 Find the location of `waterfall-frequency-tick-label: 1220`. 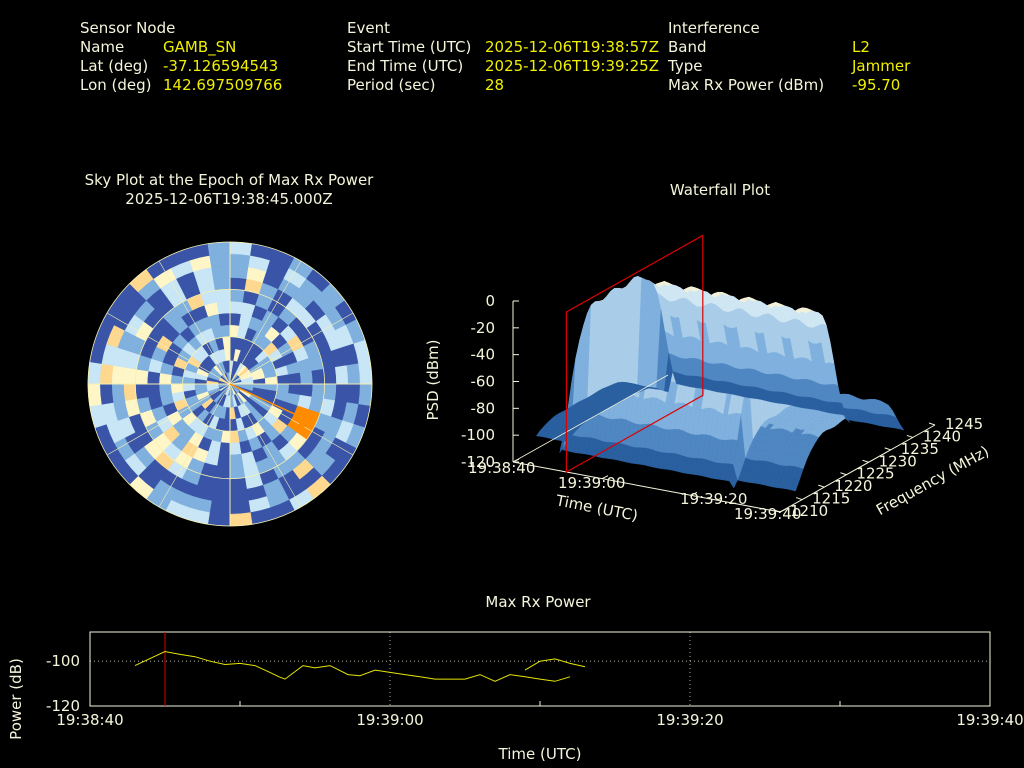

waterfall-frequency-tick-label: 1220 is located at coordinates (853, 486).